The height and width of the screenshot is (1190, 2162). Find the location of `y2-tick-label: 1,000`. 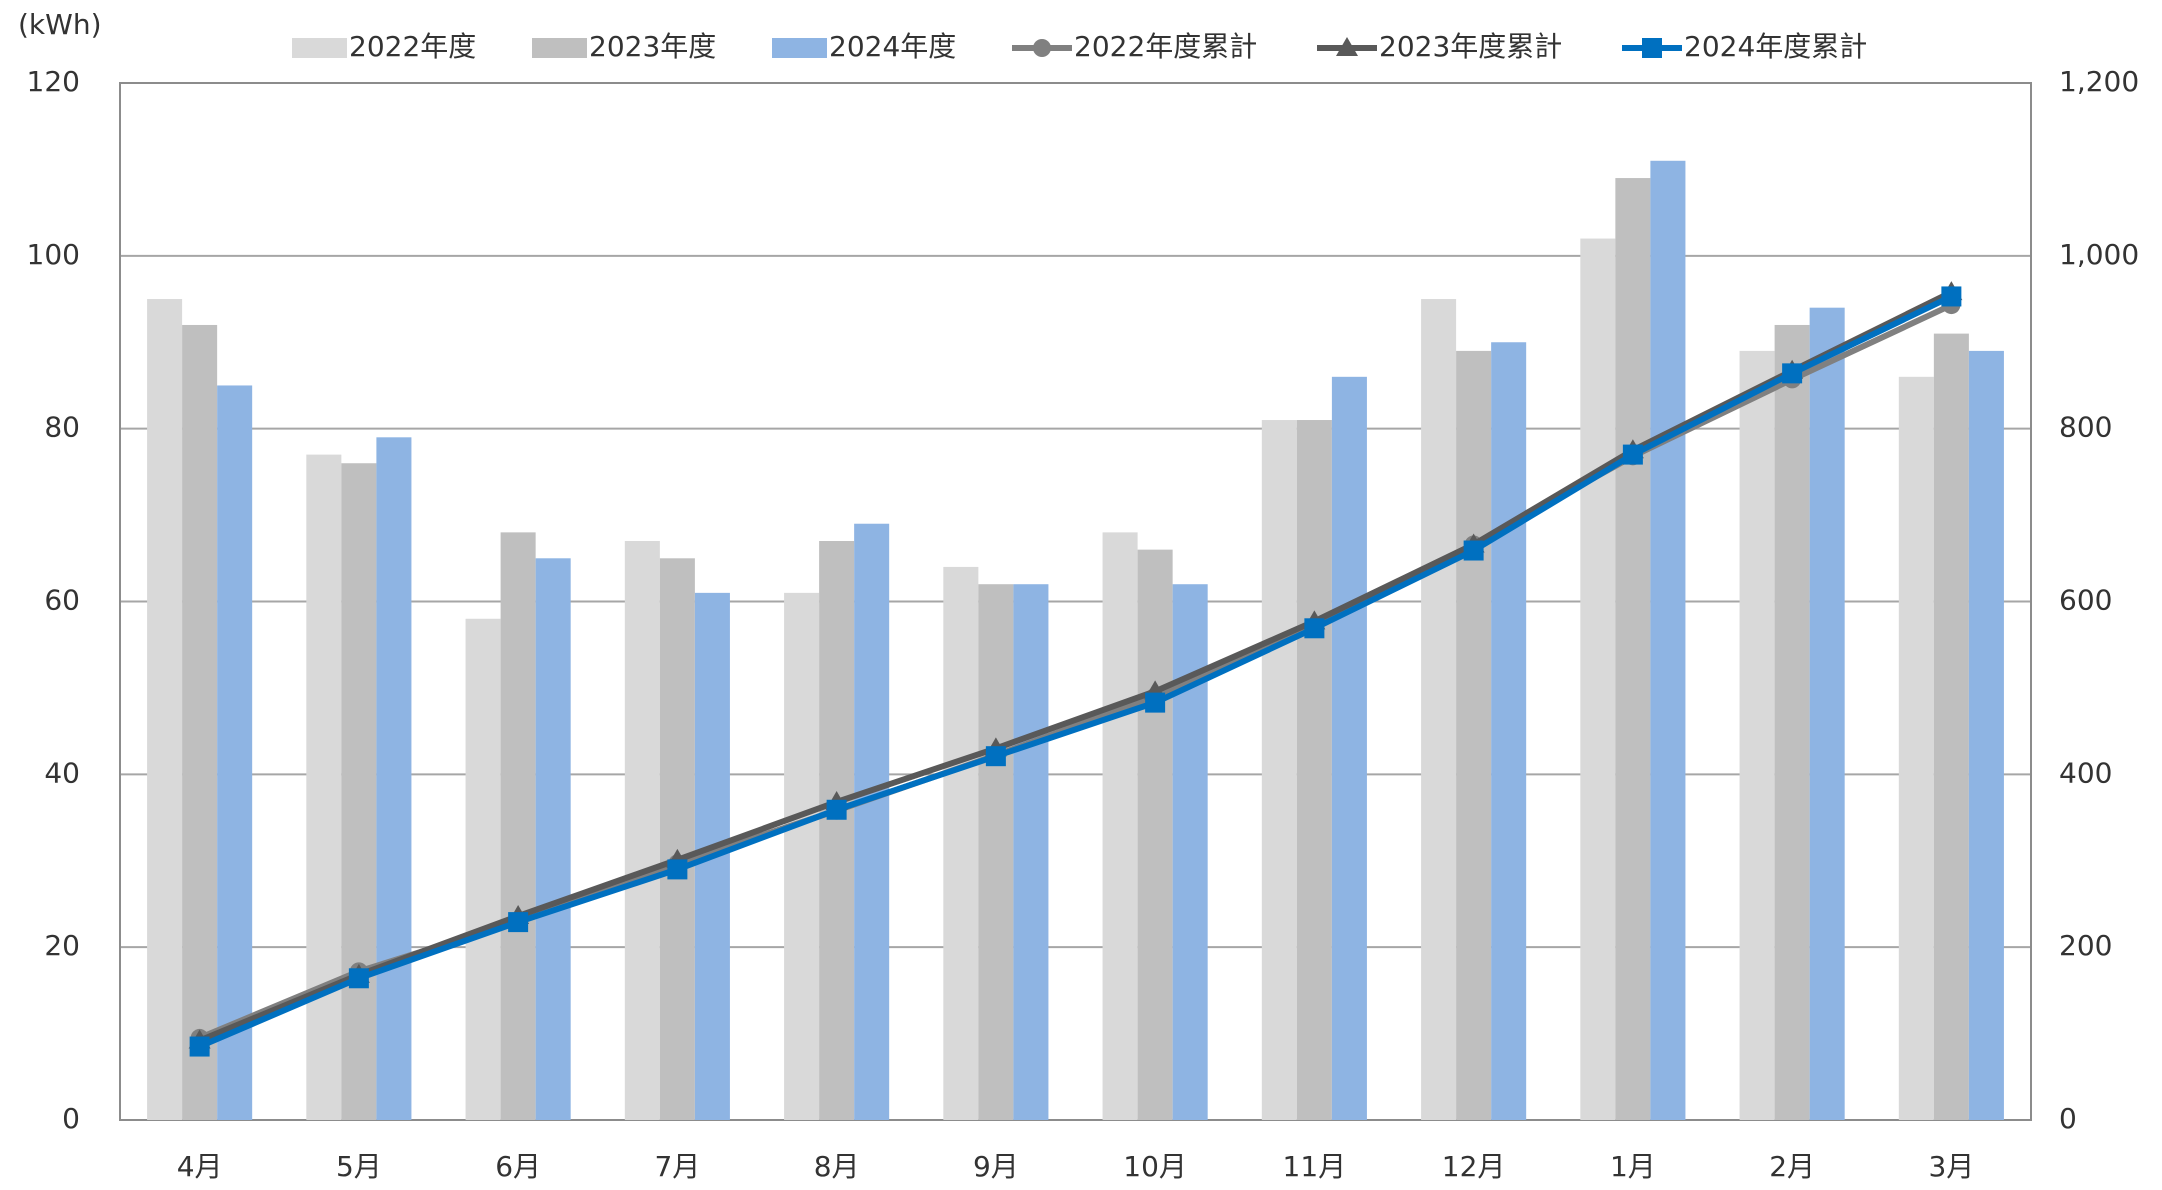

y2-tick-label: 1,000 is located at coordinates (2099, 254).